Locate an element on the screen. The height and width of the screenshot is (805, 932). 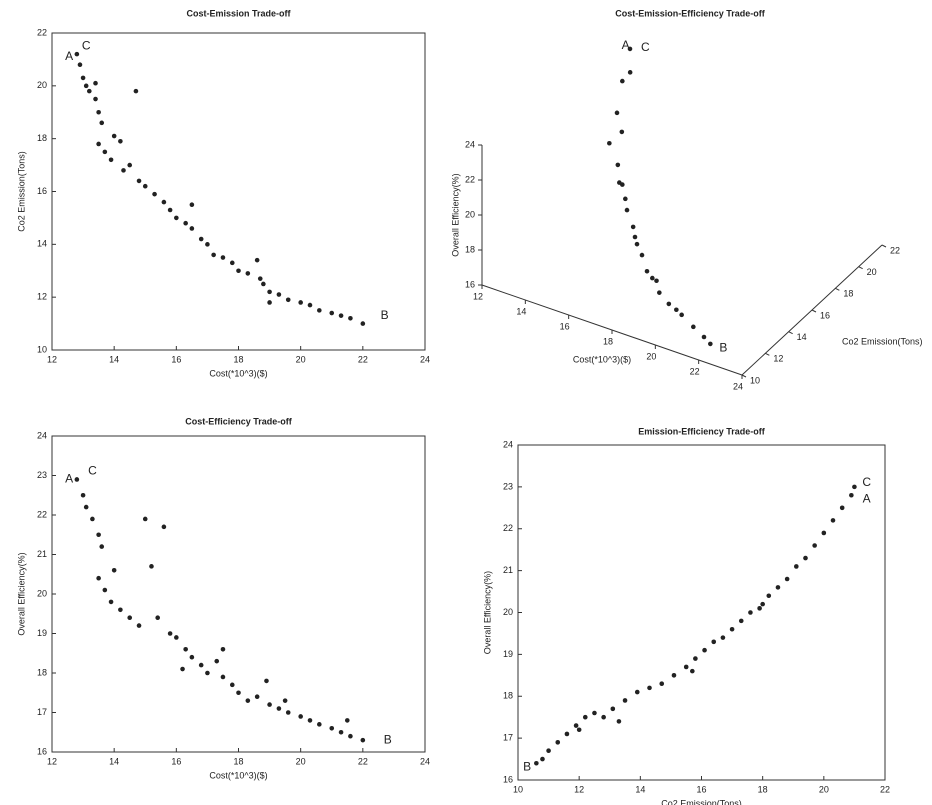
y-axis-label: Co2 Emission(Tons) is located at coordinates (882, 341).